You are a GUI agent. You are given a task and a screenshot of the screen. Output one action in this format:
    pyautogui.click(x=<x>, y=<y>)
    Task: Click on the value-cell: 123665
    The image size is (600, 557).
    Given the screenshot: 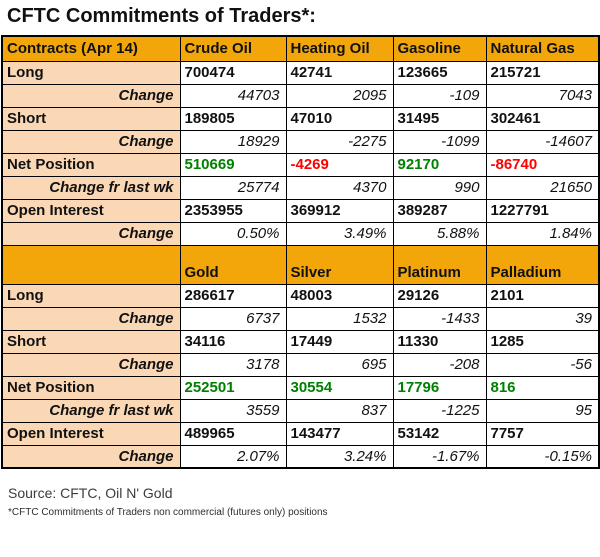 What is the action you would take?
    pyautogui.click(x=439, y=72)
    